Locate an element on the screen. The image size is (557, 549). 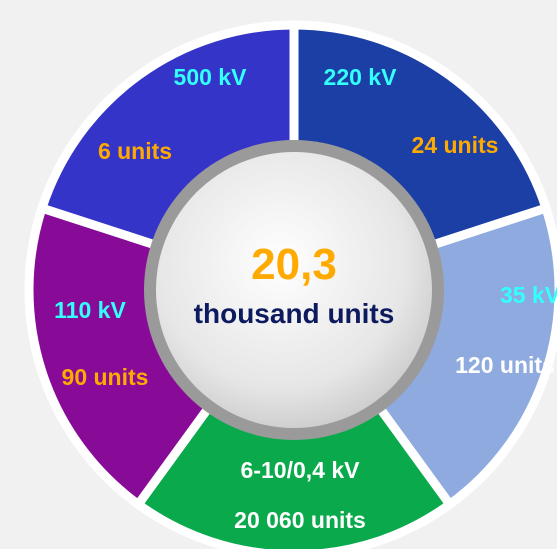
count-label: 24 units is located at coordinates (455, 145).